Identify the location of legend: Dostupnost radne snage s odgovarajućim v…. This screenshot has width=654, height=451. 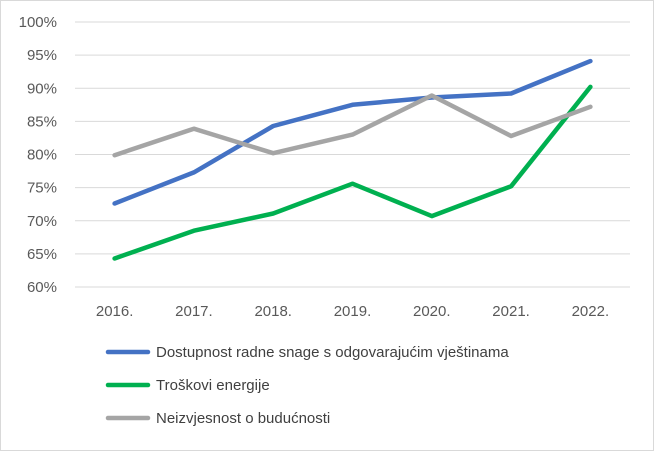
(307, 385).